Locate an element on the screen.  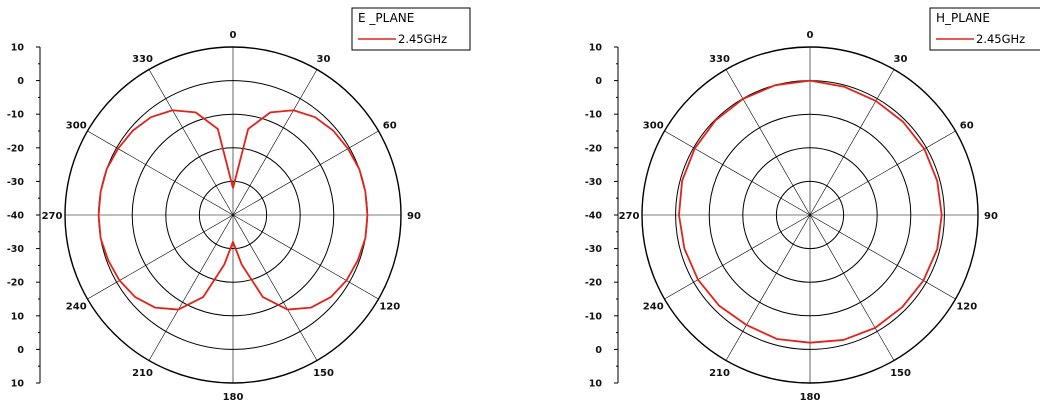
pattern-series-line is located at coordinates (233, 210).